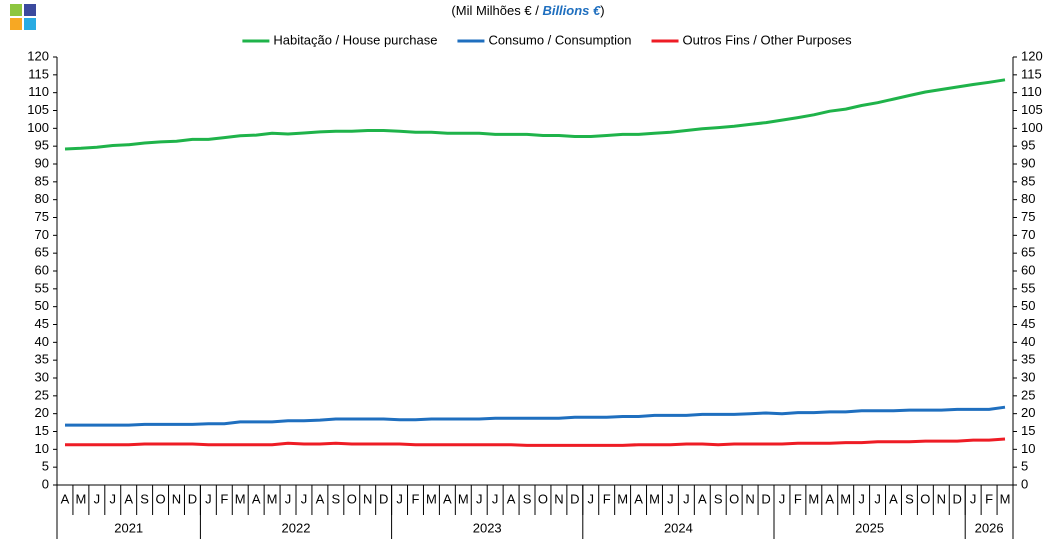 This screenshot has height=539, width=1056. I want to click on y2-tick-label: 40, so click(1028, 341).